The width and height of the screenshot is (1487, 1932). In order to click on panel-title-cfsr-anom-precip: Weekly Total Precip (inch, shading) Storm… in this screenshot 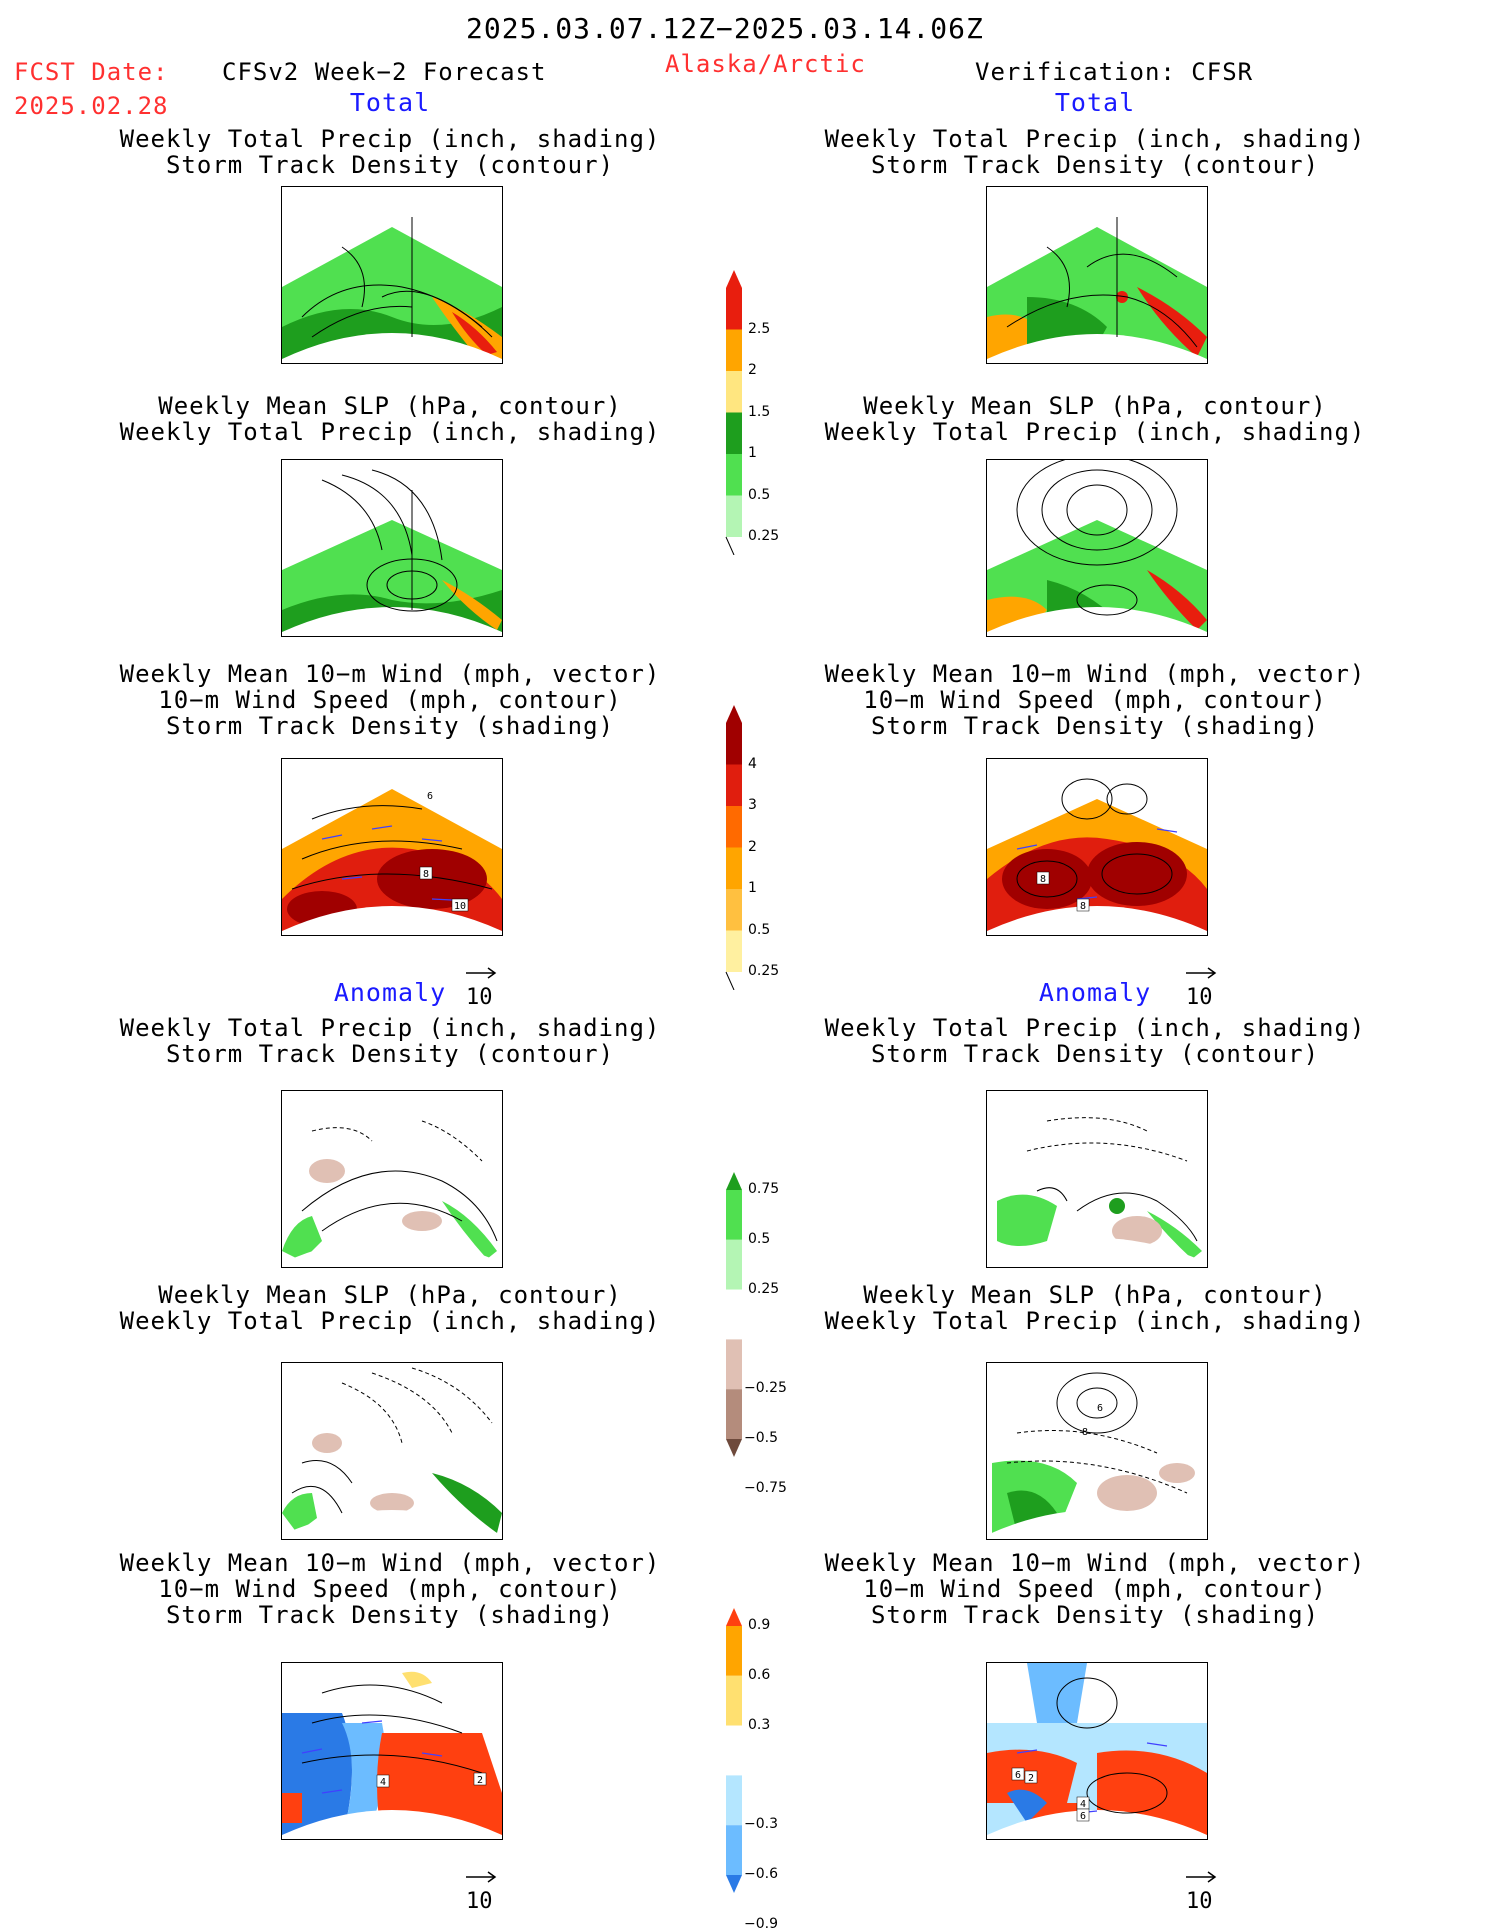, I will do `click(1095, 1041)`.